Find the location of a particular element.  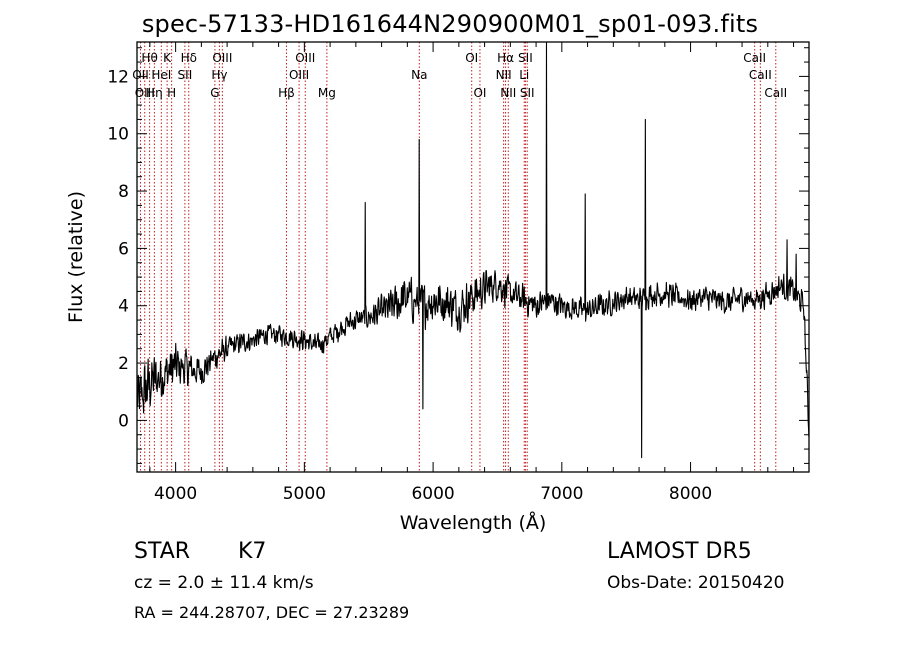

line-label-16: Na is located at coordinates (419, 75).